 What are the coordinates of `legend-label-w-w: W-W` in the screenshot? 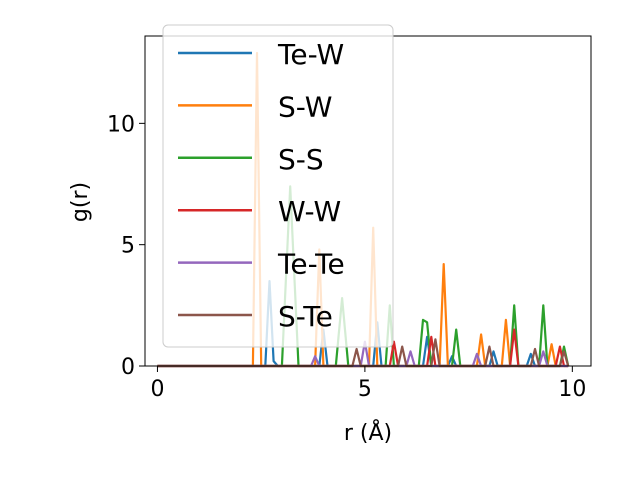 It's located at (309, 211).